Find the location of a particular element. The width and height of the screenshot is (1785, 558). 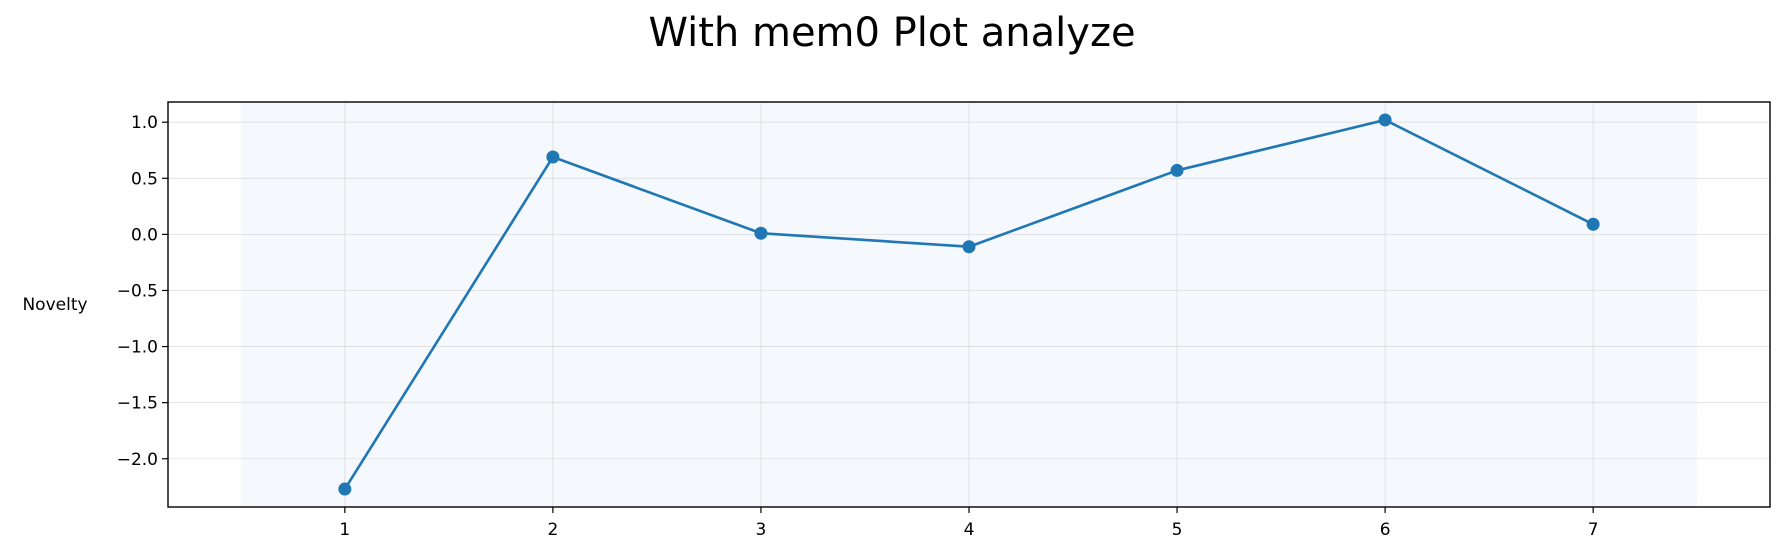

y-tick-label: 0.5 is located at coordinates (144, 179).